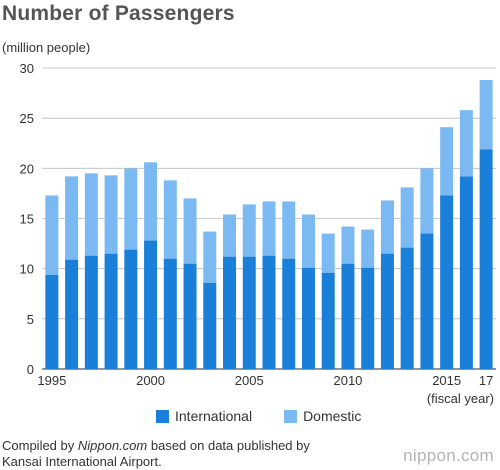 Image resolution: width=500 pixels, height=470 pixels. Describe the element at coordinates (249, 312) in the screenshot. I see `bar-international-2005` at that location.